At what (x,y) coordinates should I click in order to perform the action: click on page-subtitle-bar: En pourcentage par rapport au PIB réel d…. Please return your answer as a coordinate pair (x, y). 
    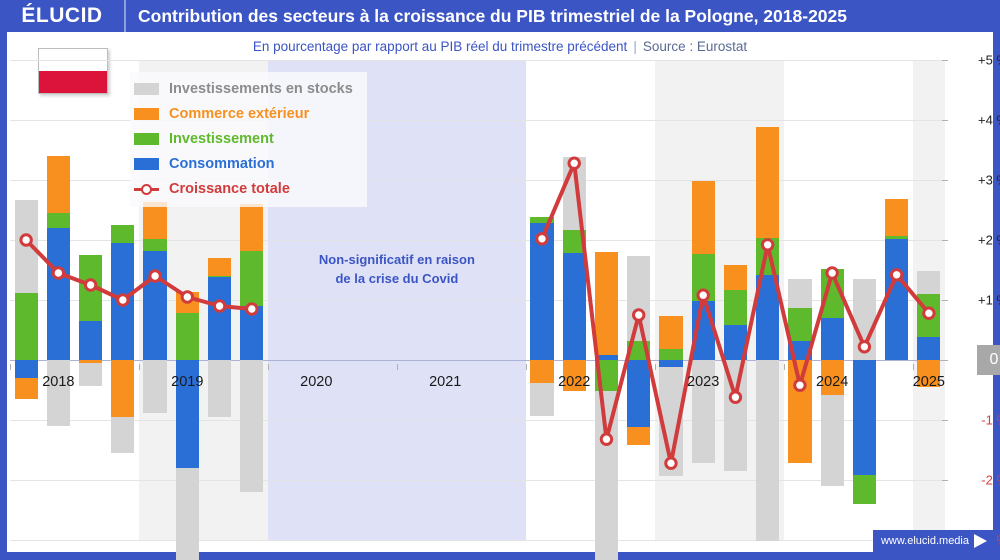
    Looking at the image, I should click on (500, 46).